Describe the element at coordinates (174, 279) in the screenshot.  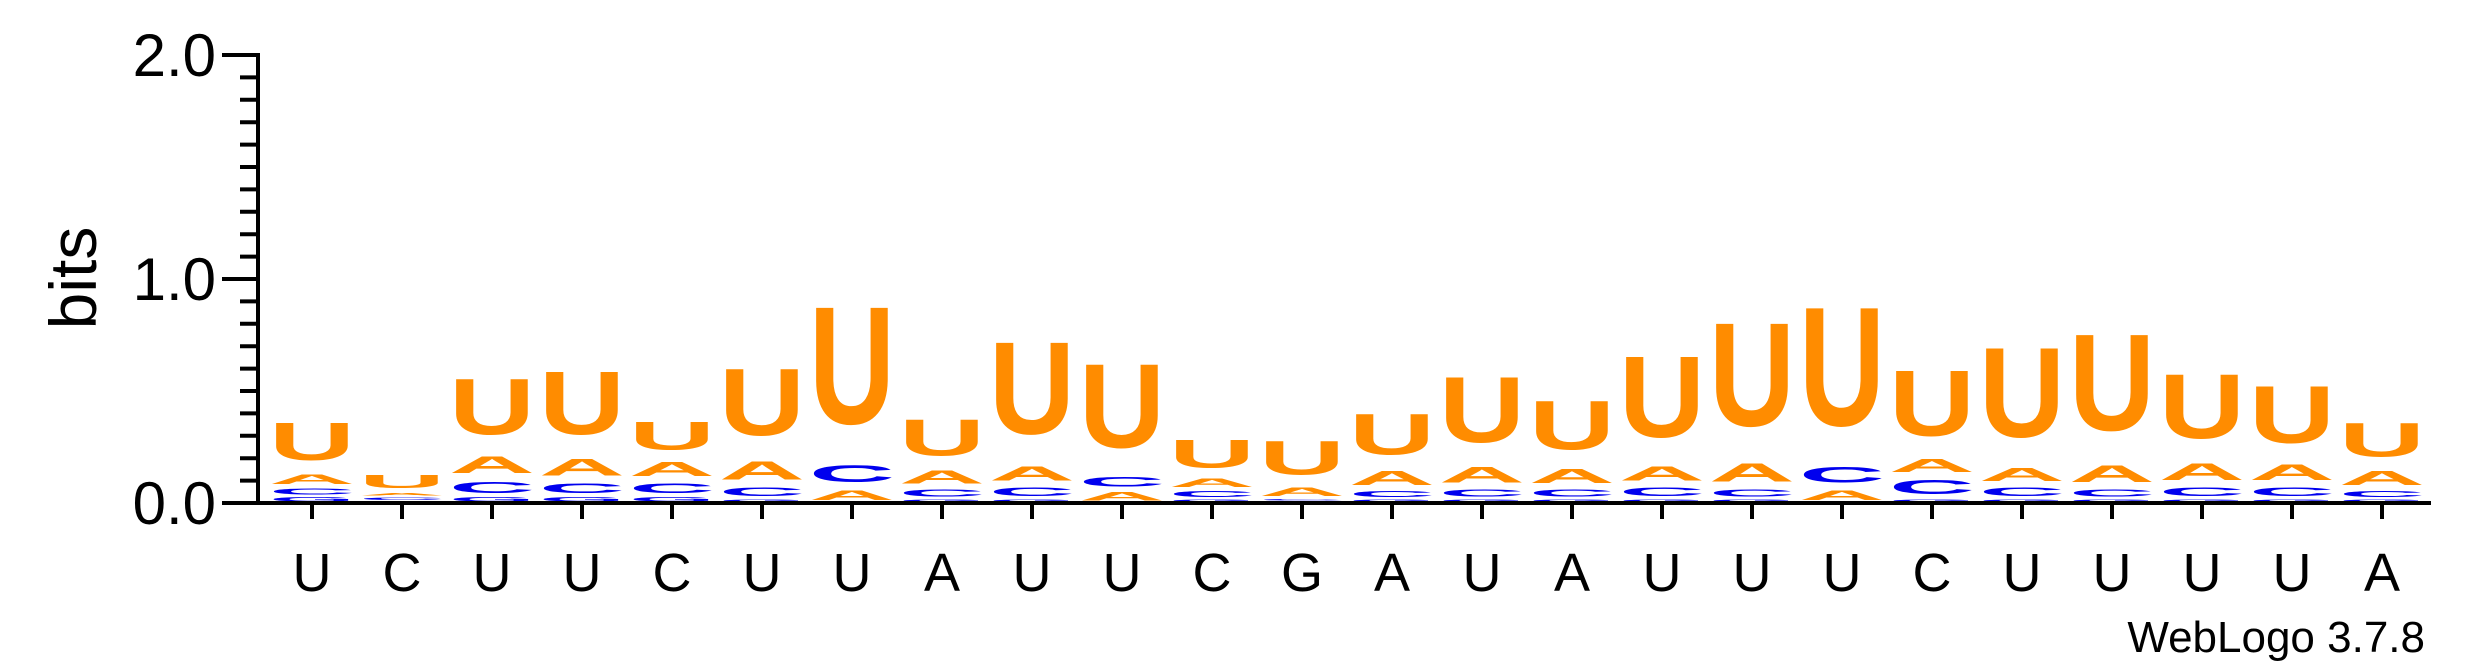
I see `y-tick-label: 1.0` at that location.